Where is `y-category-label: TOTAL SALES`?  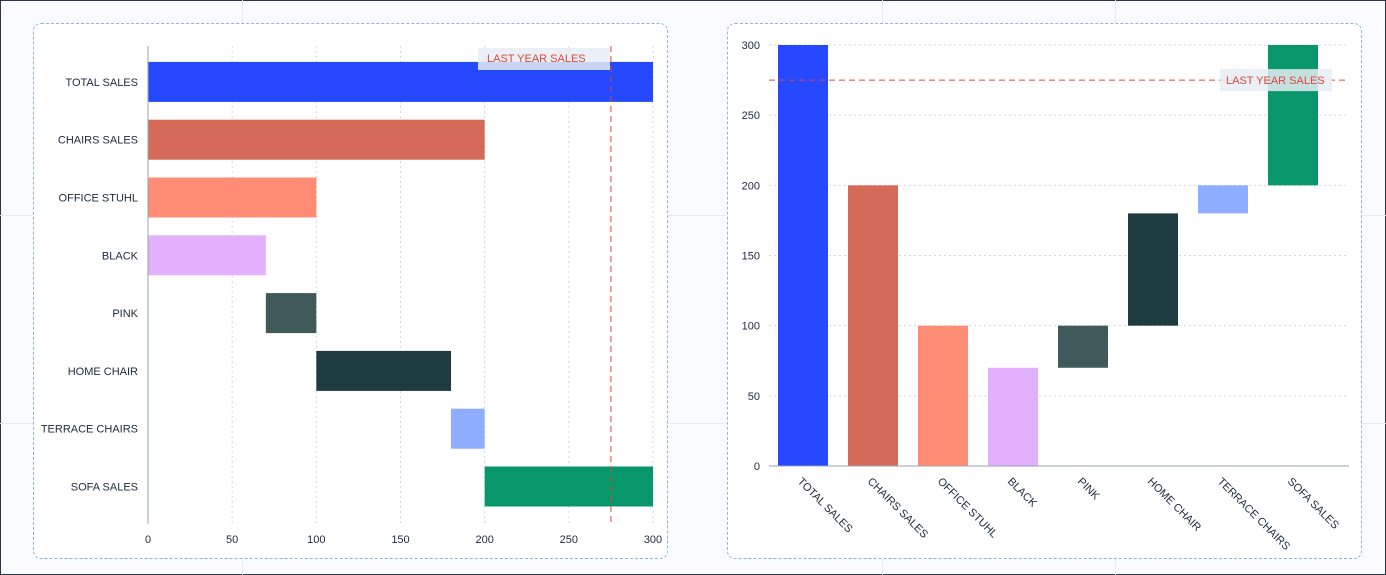
y-category-label: TOTAL SALES is located at coordinates (101, 83).